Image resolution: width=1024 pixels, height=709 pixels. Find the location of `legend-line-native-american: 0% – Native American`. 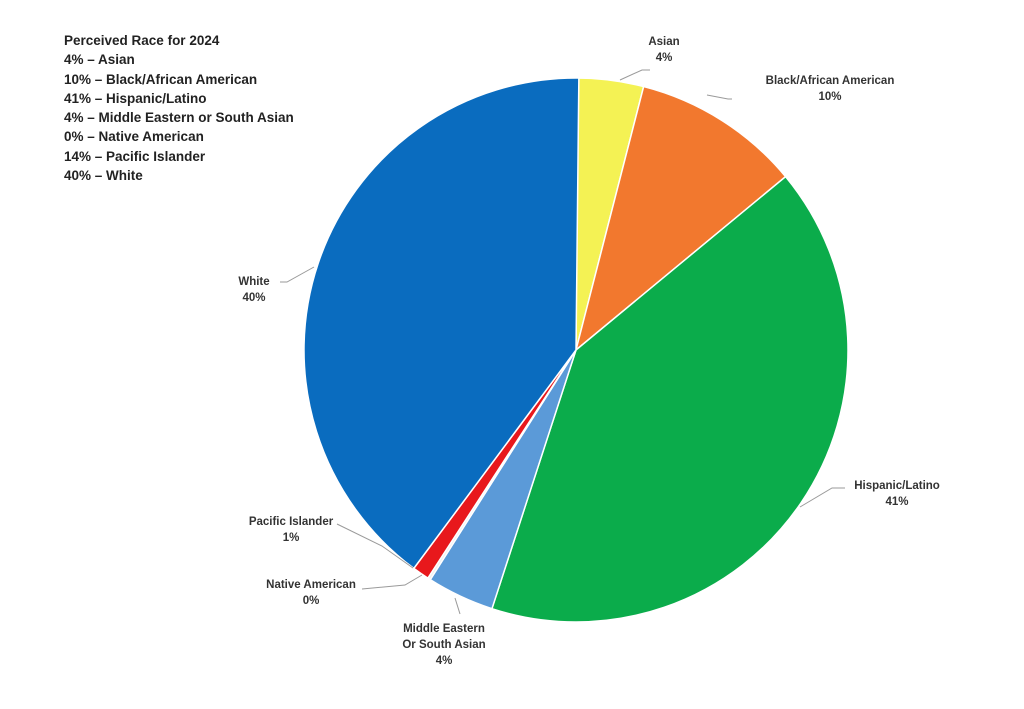

legend-line-native-american: 0% – Native American is located at coordinates (134, 137).